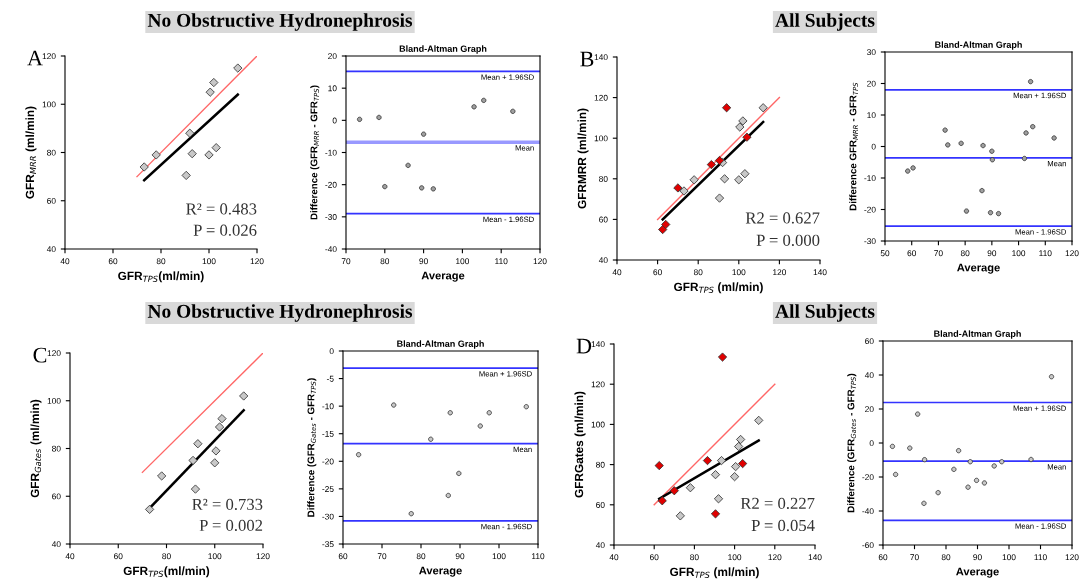 The width and height of the screenshot is (1091, 584). I want to click on annotation: R2 = 0.627, so click(782, 218).